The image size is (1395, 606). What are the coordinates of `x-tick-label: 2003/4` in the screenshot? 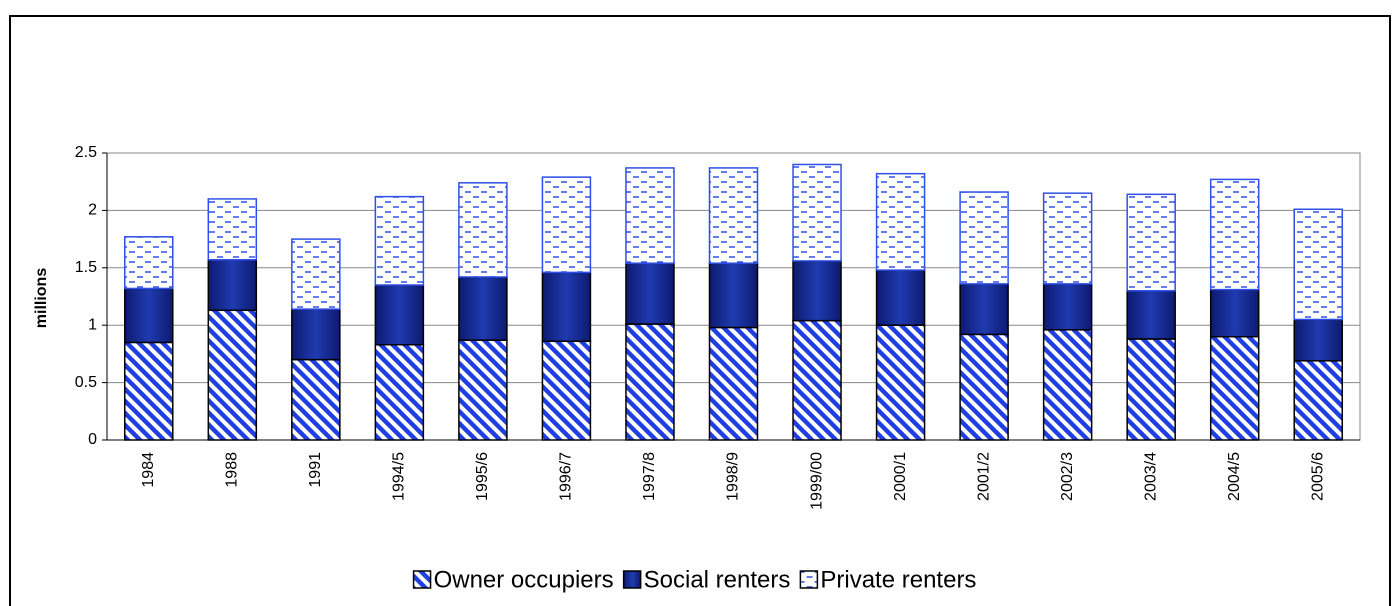 It's located at (1150, 476).